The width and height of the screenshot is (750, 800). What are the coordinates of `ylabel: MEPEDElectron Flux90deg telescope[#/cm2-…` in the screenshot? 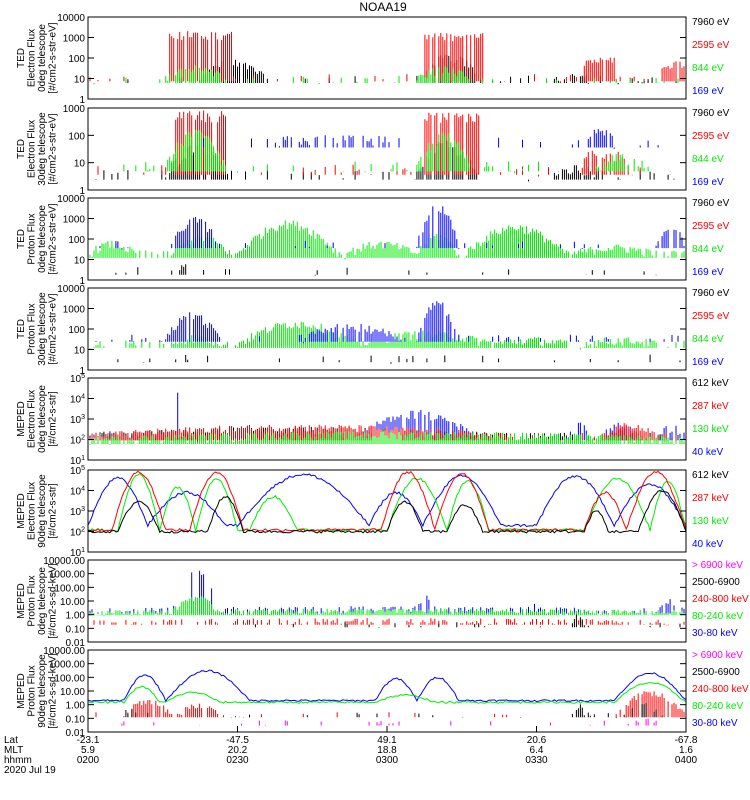 It's located at (37, 511).